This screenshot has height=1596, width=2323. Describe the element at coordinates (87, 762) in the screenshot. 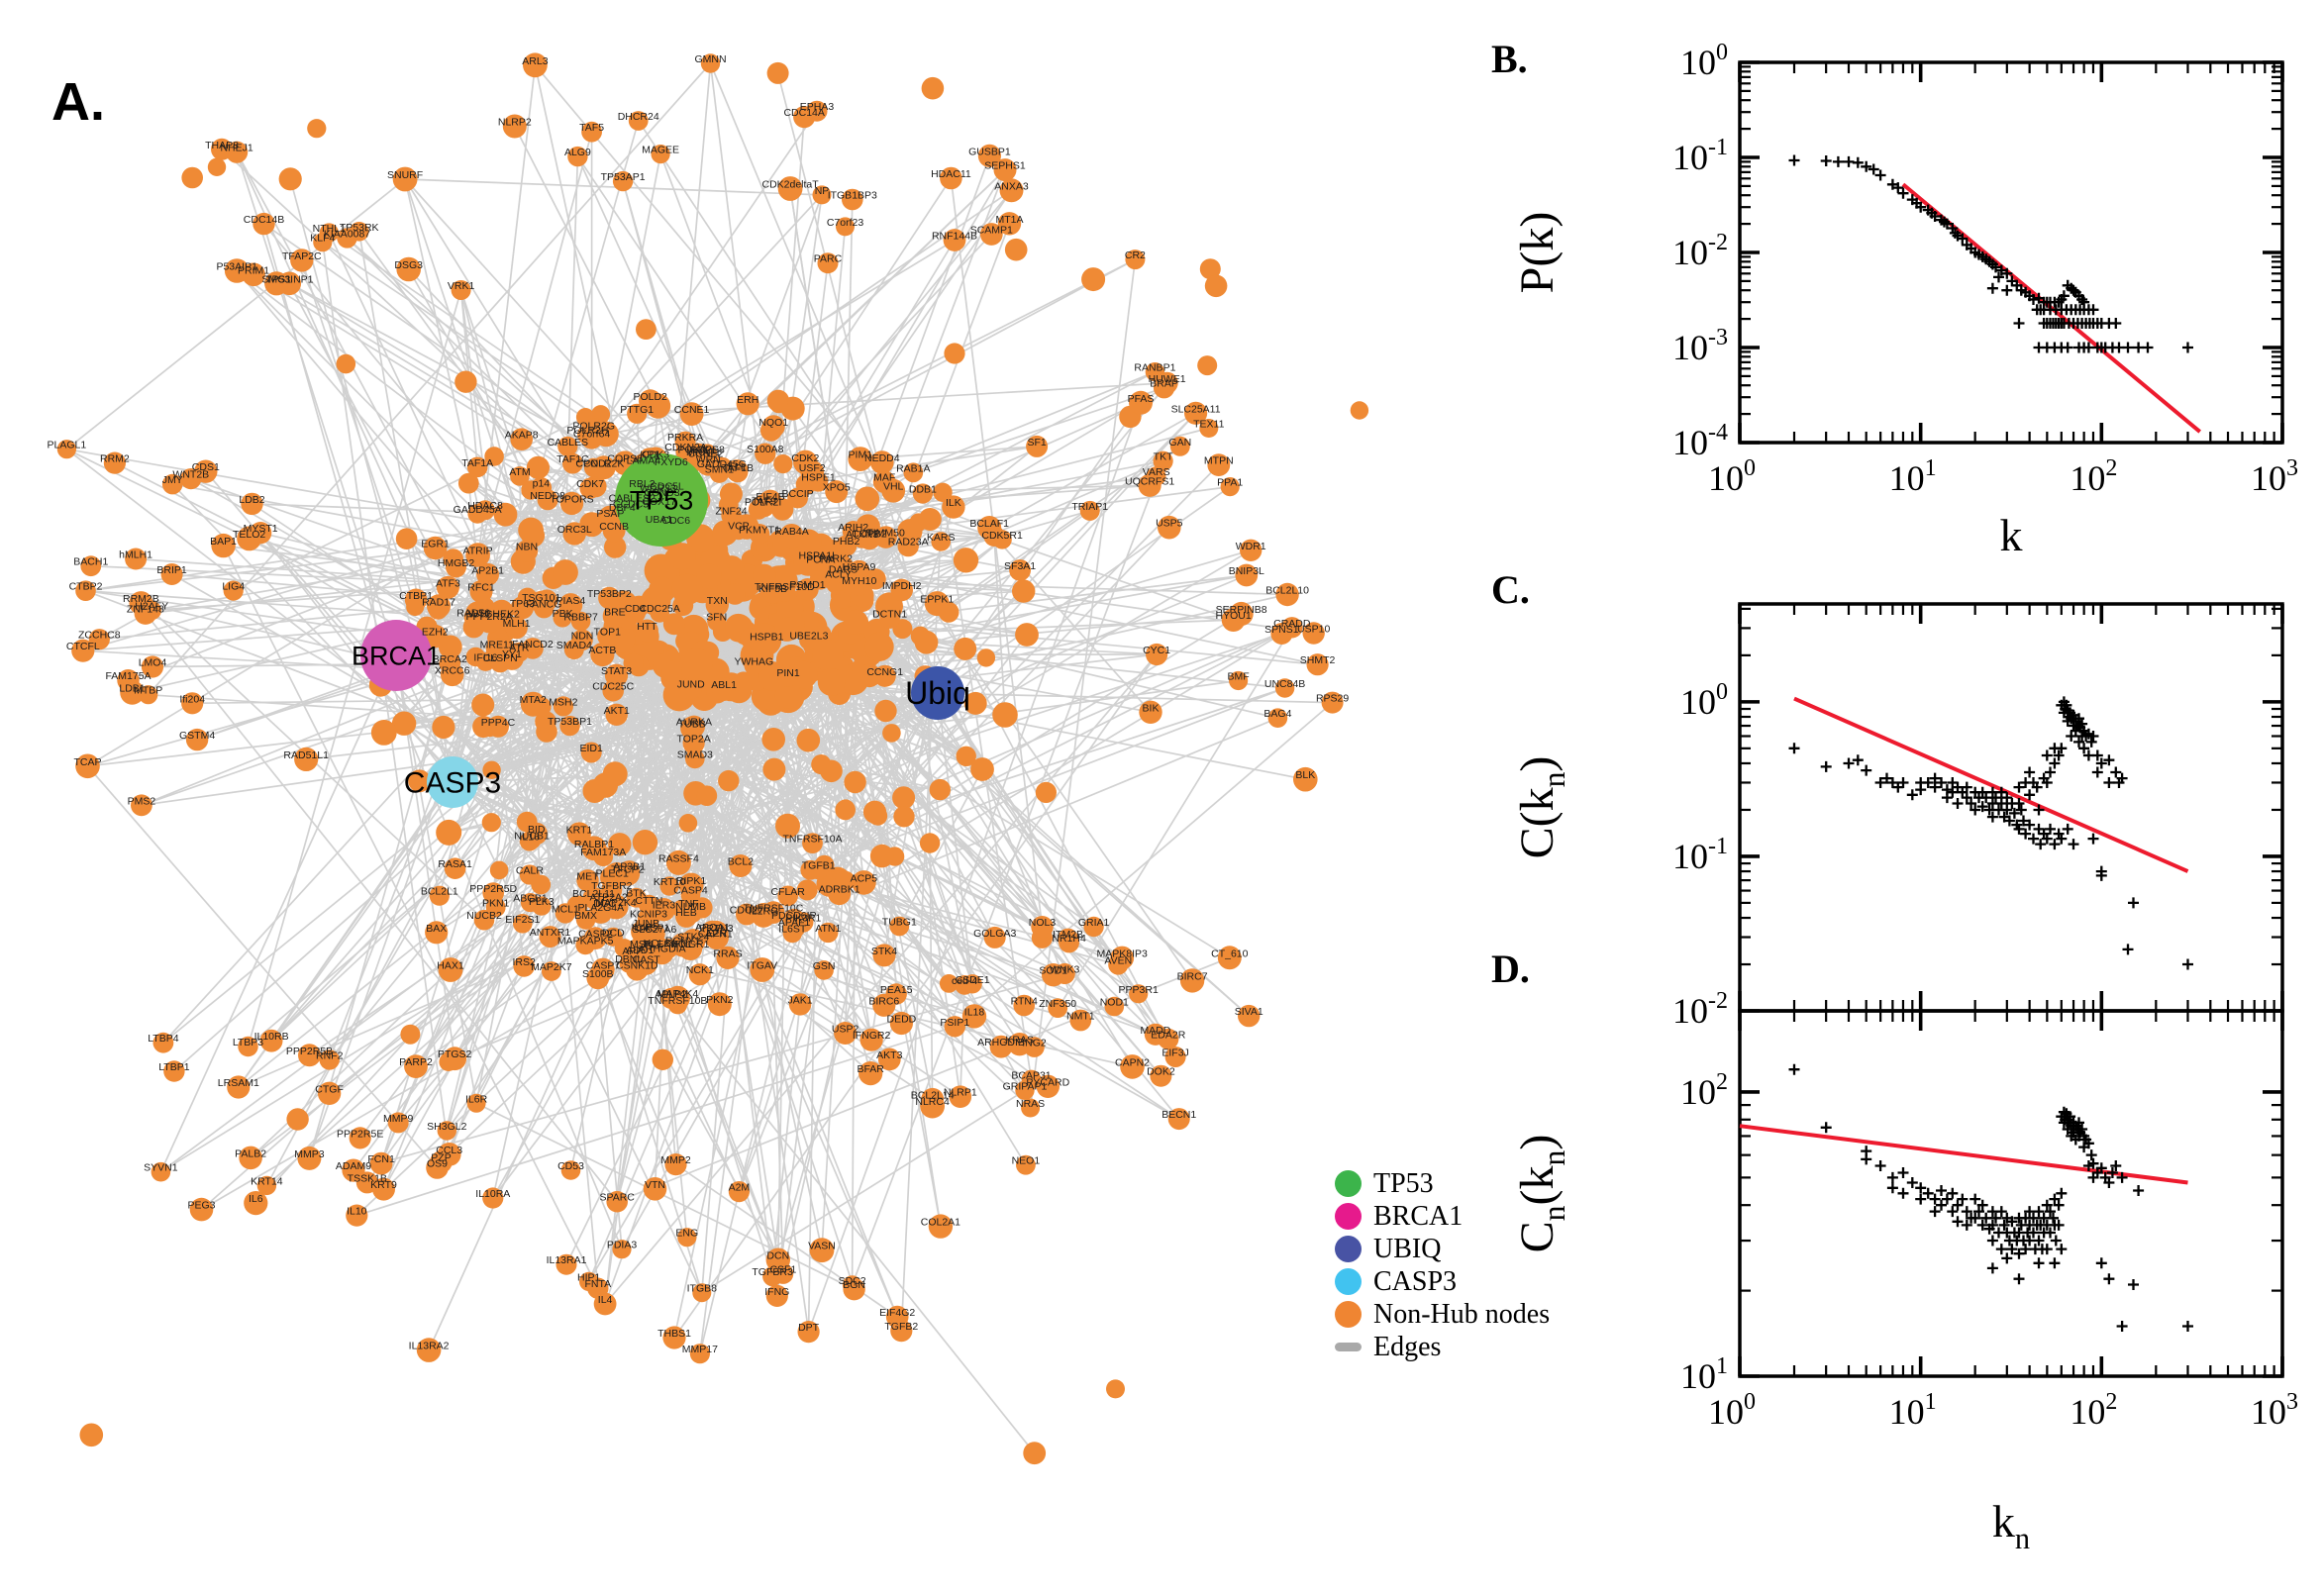

I see `network-node-label: TCAP` at that location.